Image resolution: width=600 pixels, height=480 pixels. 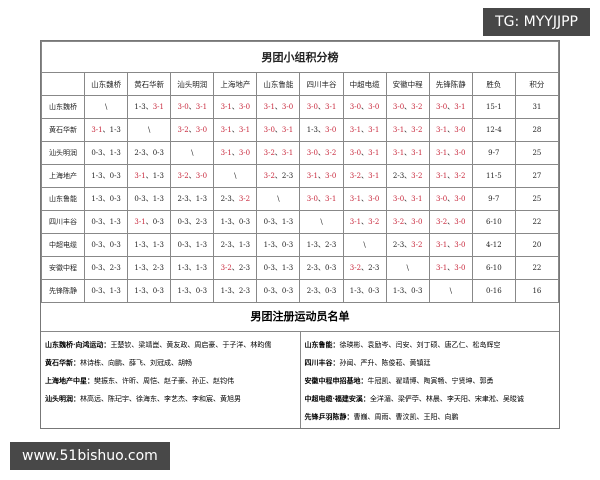 What do you see at coordinates (430, 345) in the screenshot?
I see `roster-line: 山东鲁能：徐瑛彬、袁励岑、闫安、刘丁硕、唐乙仁、松岛辉空` at bounding box center [430, 345].